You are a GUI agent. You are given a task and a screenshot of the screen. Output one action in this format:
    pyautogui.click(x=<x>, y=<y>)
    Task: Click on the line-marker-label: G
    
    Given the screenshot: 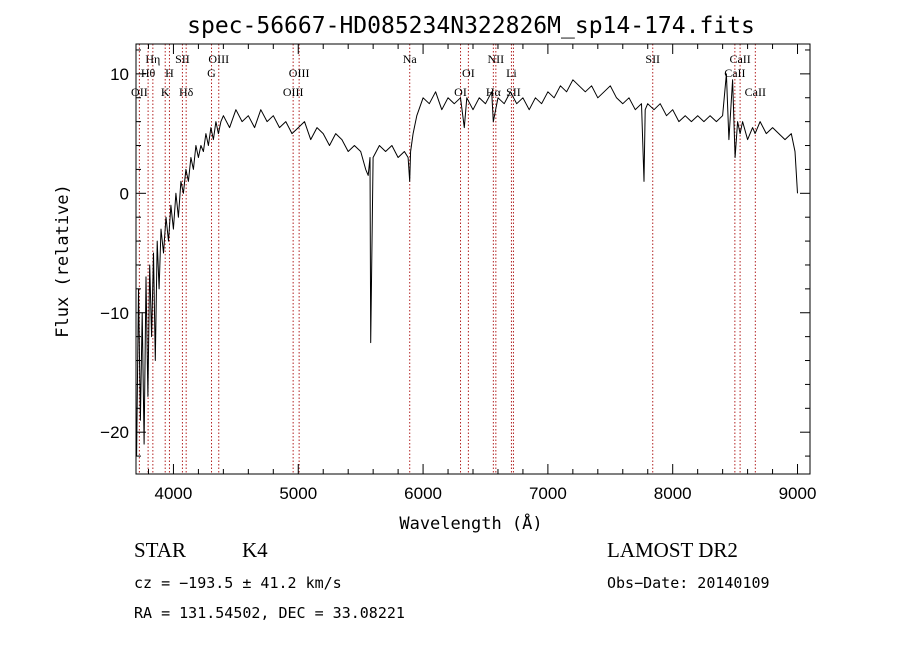 What is the action you would take?
    pyautogui.click(x=211, y=73)
    